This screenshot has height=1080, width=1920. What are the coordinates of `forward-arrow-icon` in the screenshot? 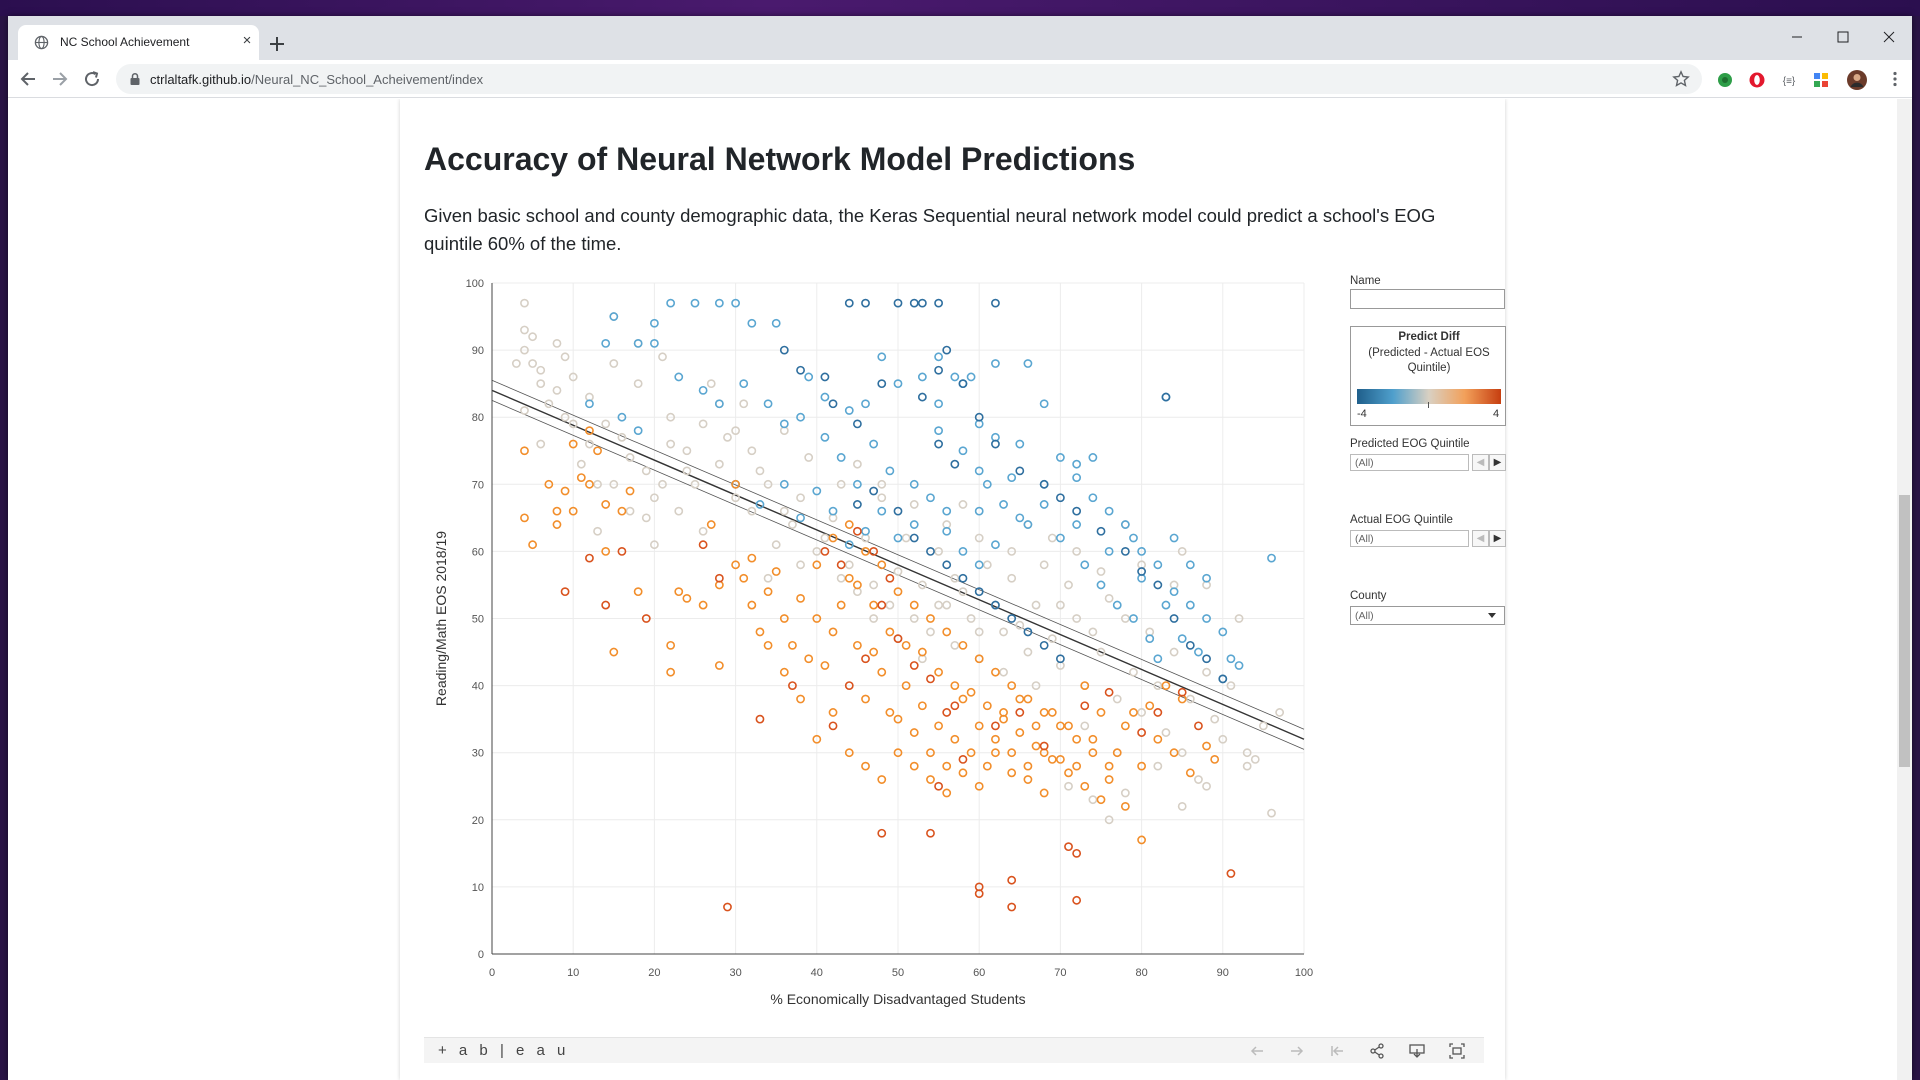 It's located at (60, 79).